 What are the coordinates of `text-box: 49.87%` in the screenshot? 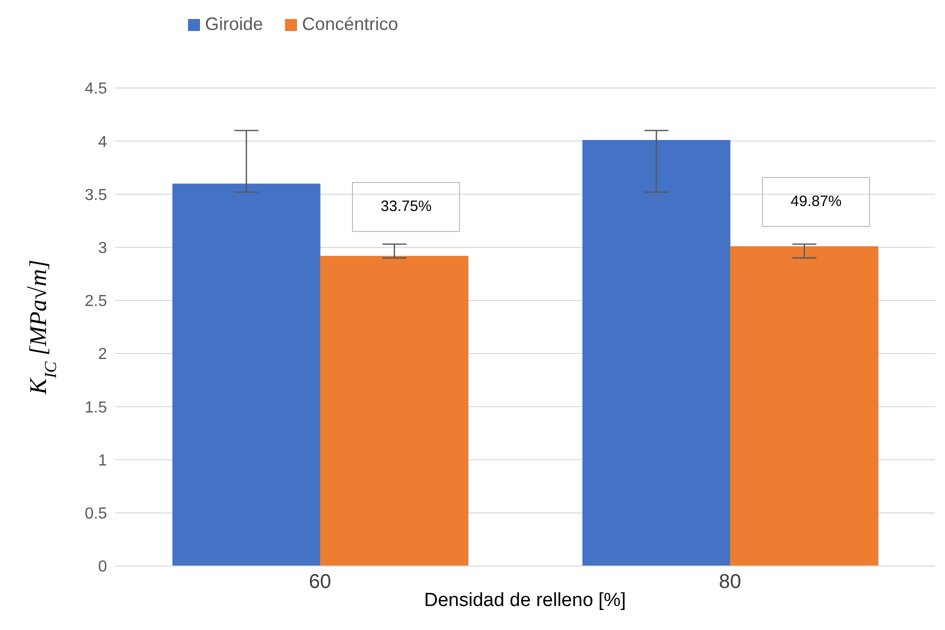 It's located at (816, 201).